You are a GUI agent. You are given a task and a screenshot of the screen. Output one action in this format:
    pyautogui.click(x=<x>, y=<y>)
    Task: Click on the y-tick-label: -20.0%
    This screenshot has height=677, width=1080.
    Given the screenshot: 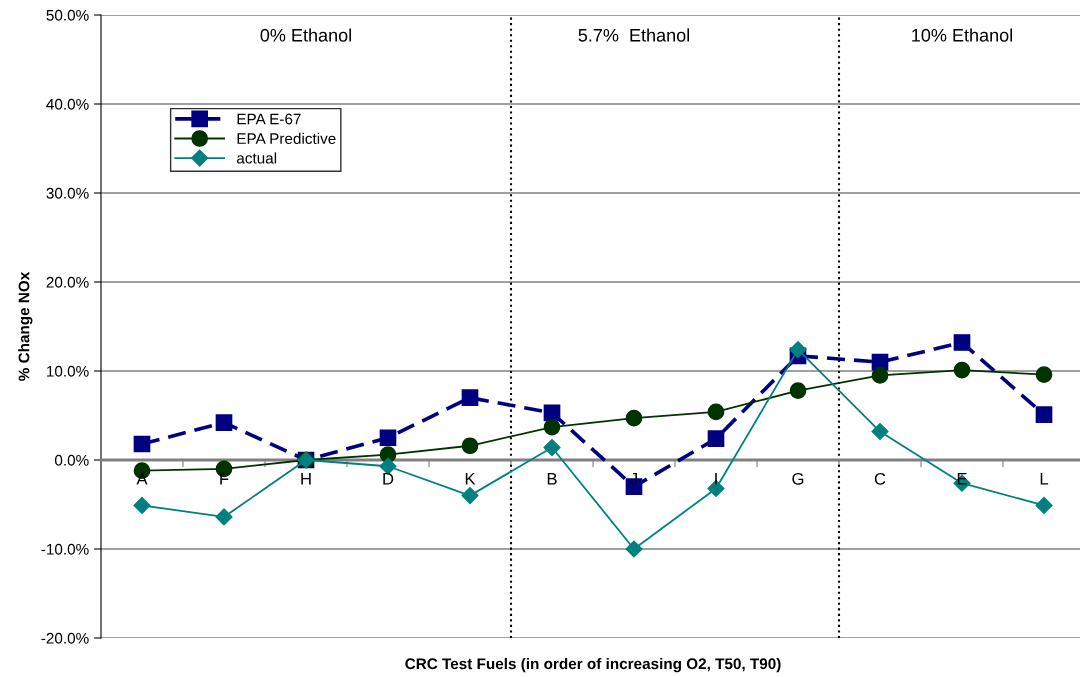 What is the action you would take?
    pyautogui.click(x=65, y=638)
    